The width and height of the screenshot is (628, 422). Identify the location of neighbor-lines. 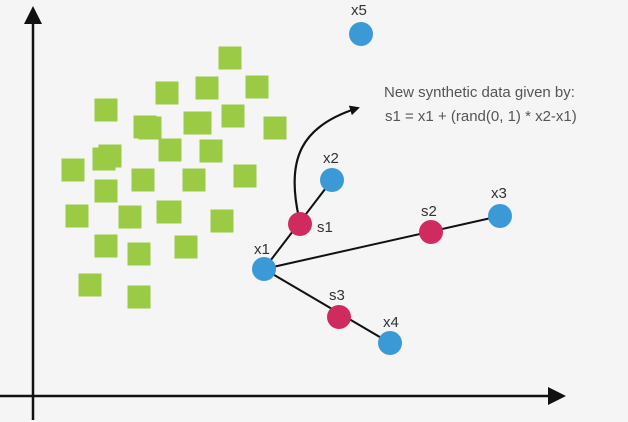
(382, 261).